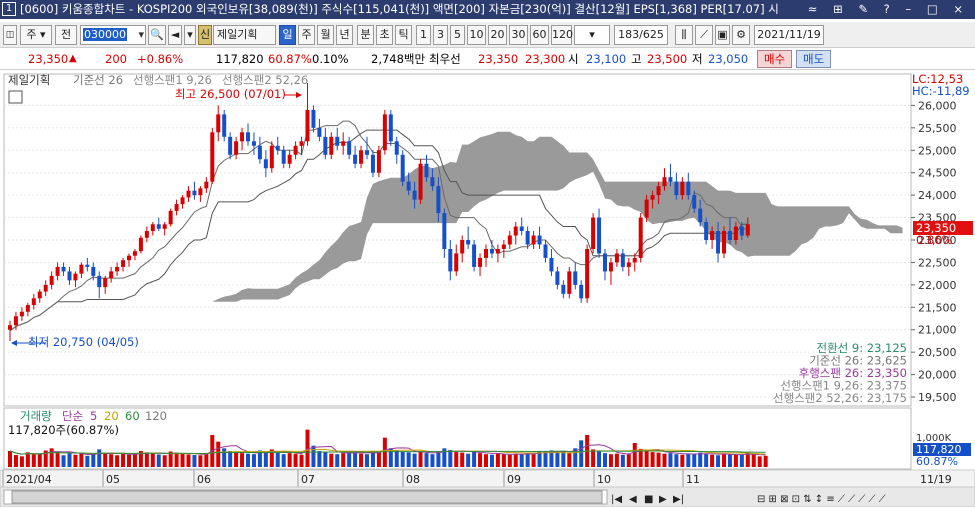 This screenshot has height=510, width=975. Describe the element at coordinates (704, 35) in the screenshot. I see `drawing-tool-icon: ⟋` at that location.